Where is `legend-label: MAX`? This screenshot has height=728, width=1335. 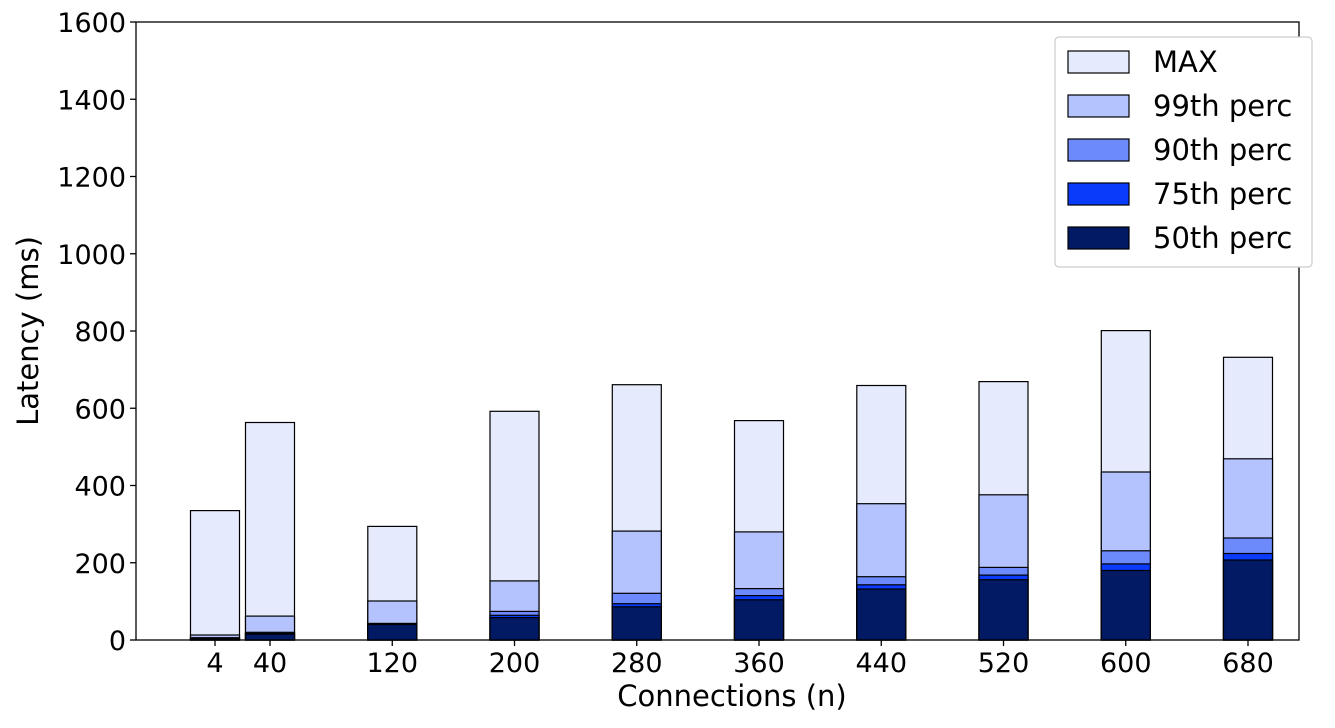
legend-label: MAX is located at coordinates (1185, 62).